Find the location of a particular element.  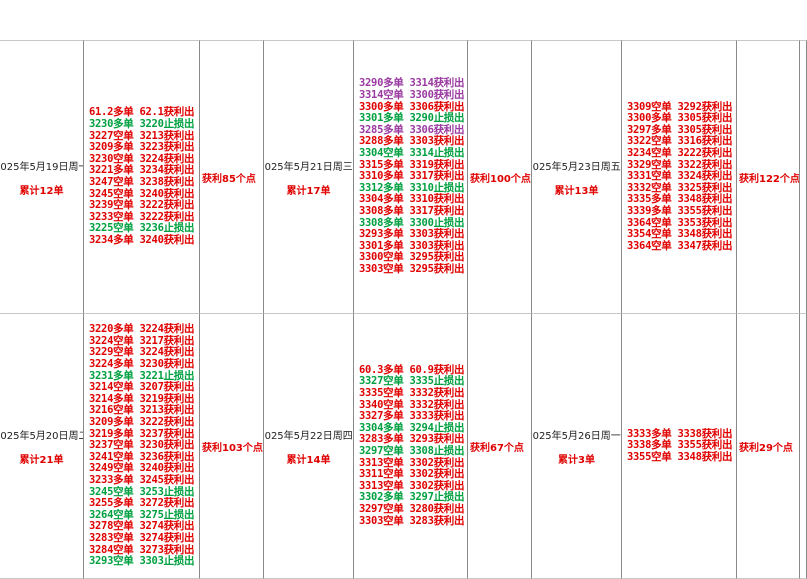

date: 2025年5月21日周三 is located at coordinates (308, 167).